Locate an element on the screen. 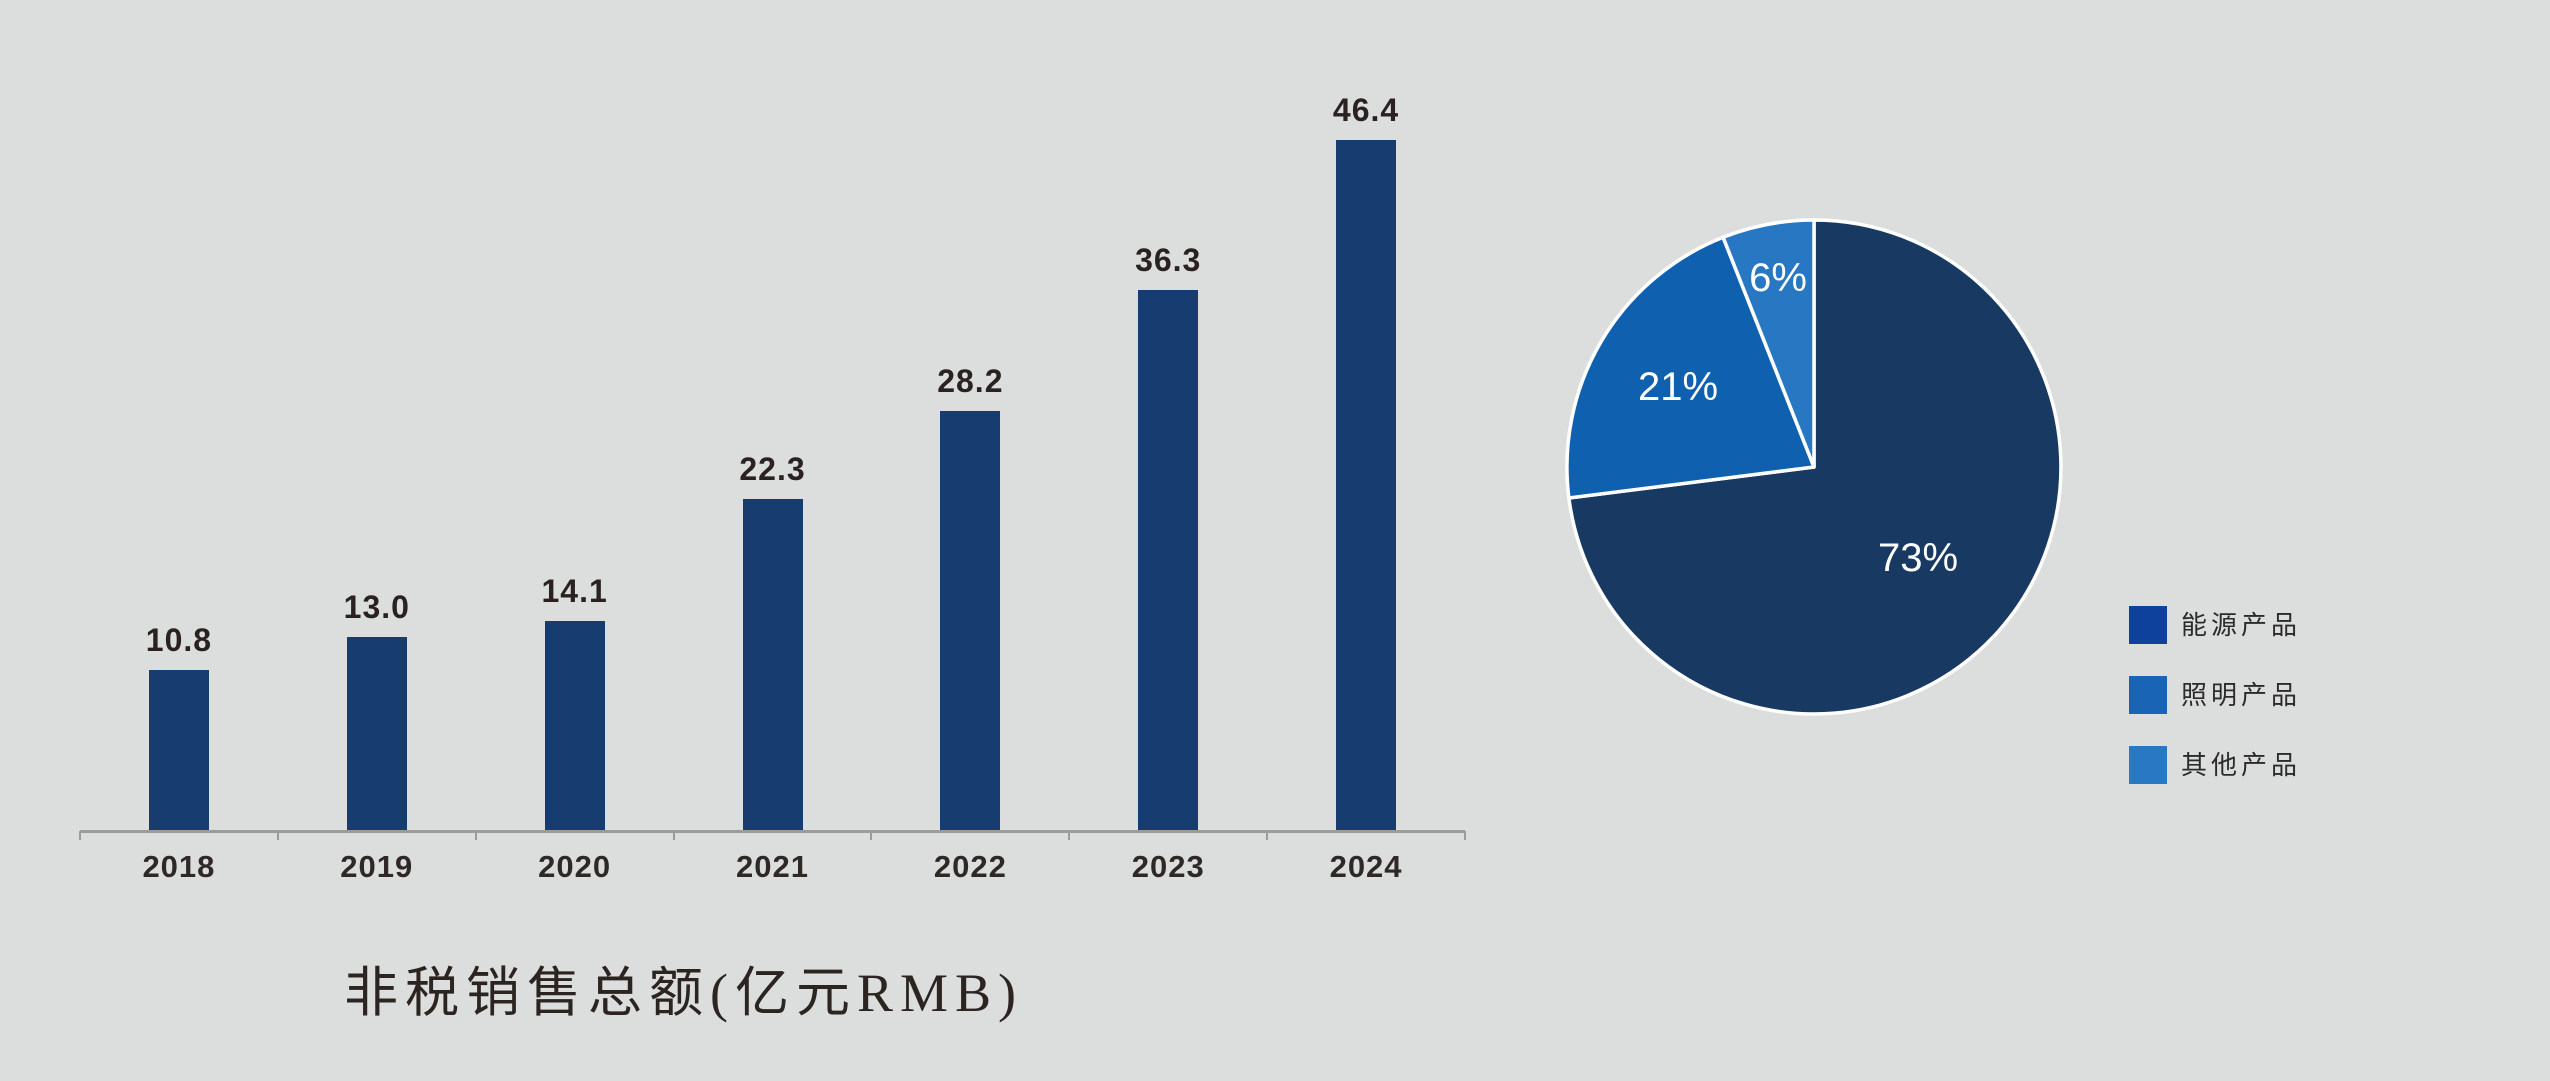 The width and height of the screenshot is (2550, 1081). pie-slice-percentage-lighting-products: 21% is located at coordinates (1678, 387).